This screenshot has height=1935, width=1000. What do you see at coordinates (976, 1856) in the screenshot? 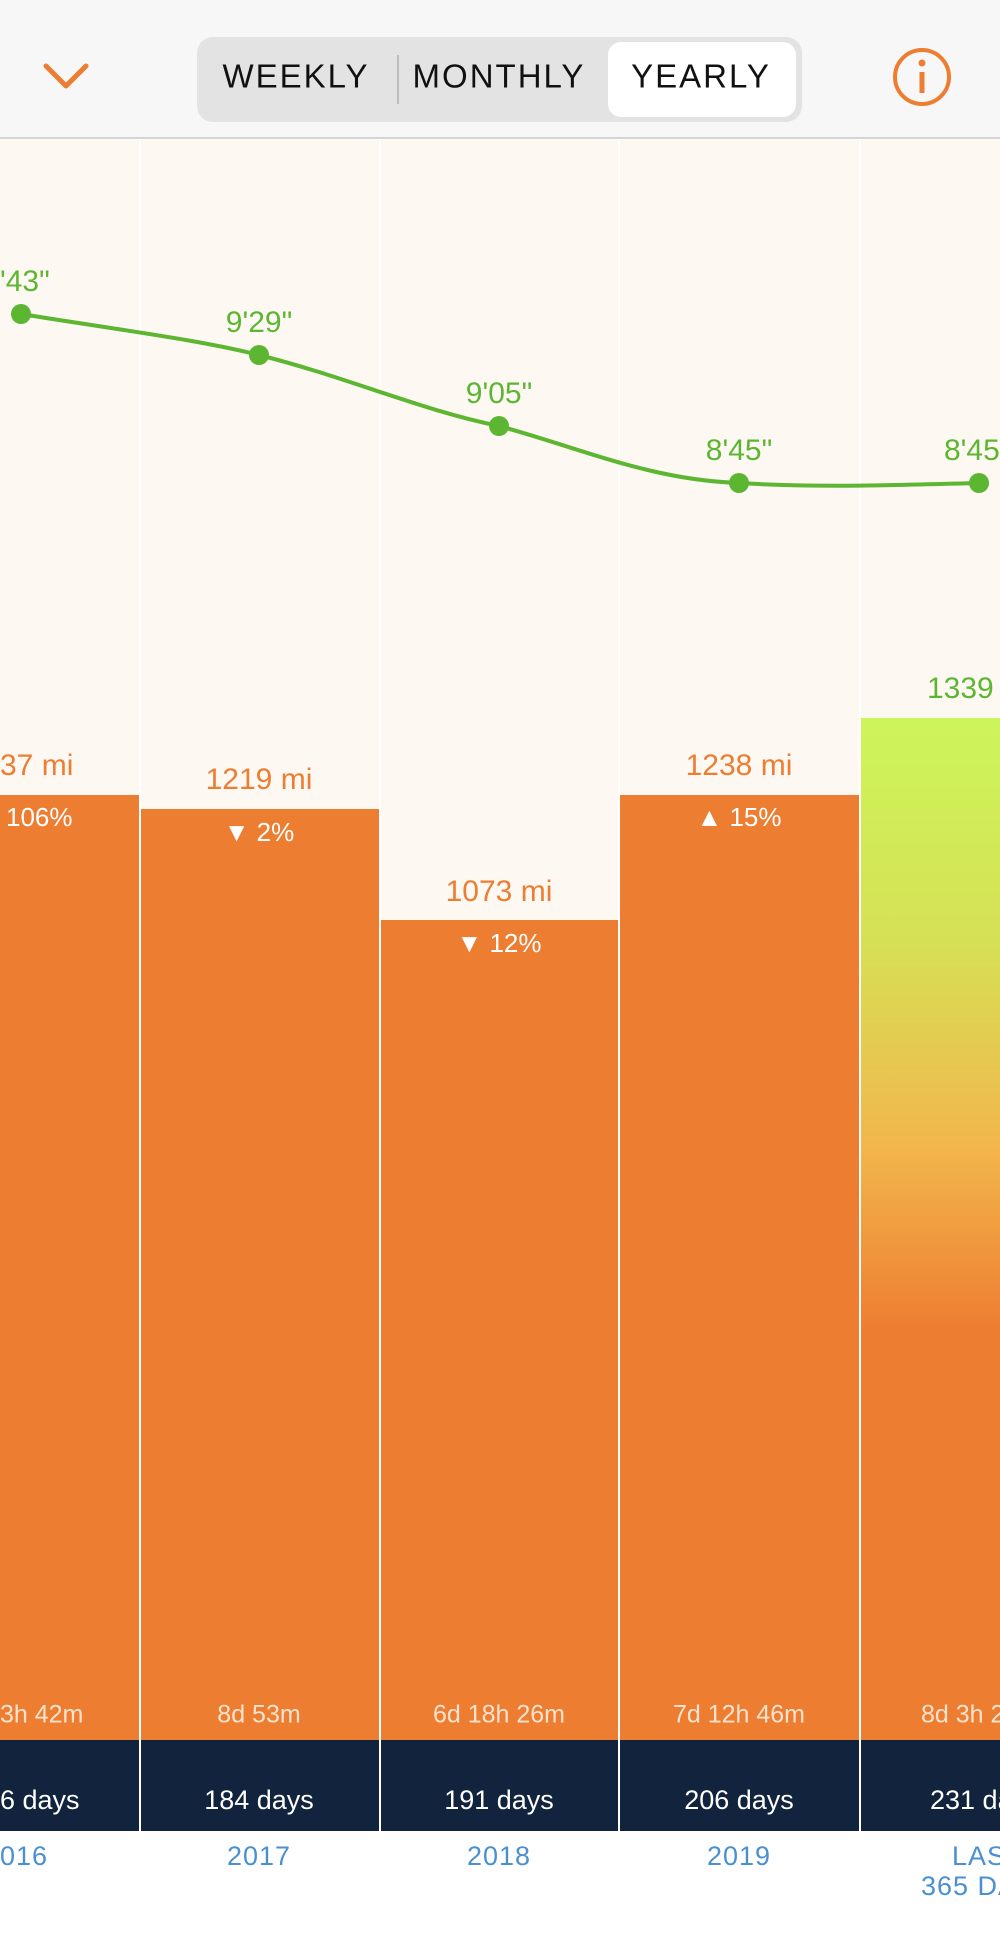
I see `period-label: LAST` at bounding box center [976, 1856].